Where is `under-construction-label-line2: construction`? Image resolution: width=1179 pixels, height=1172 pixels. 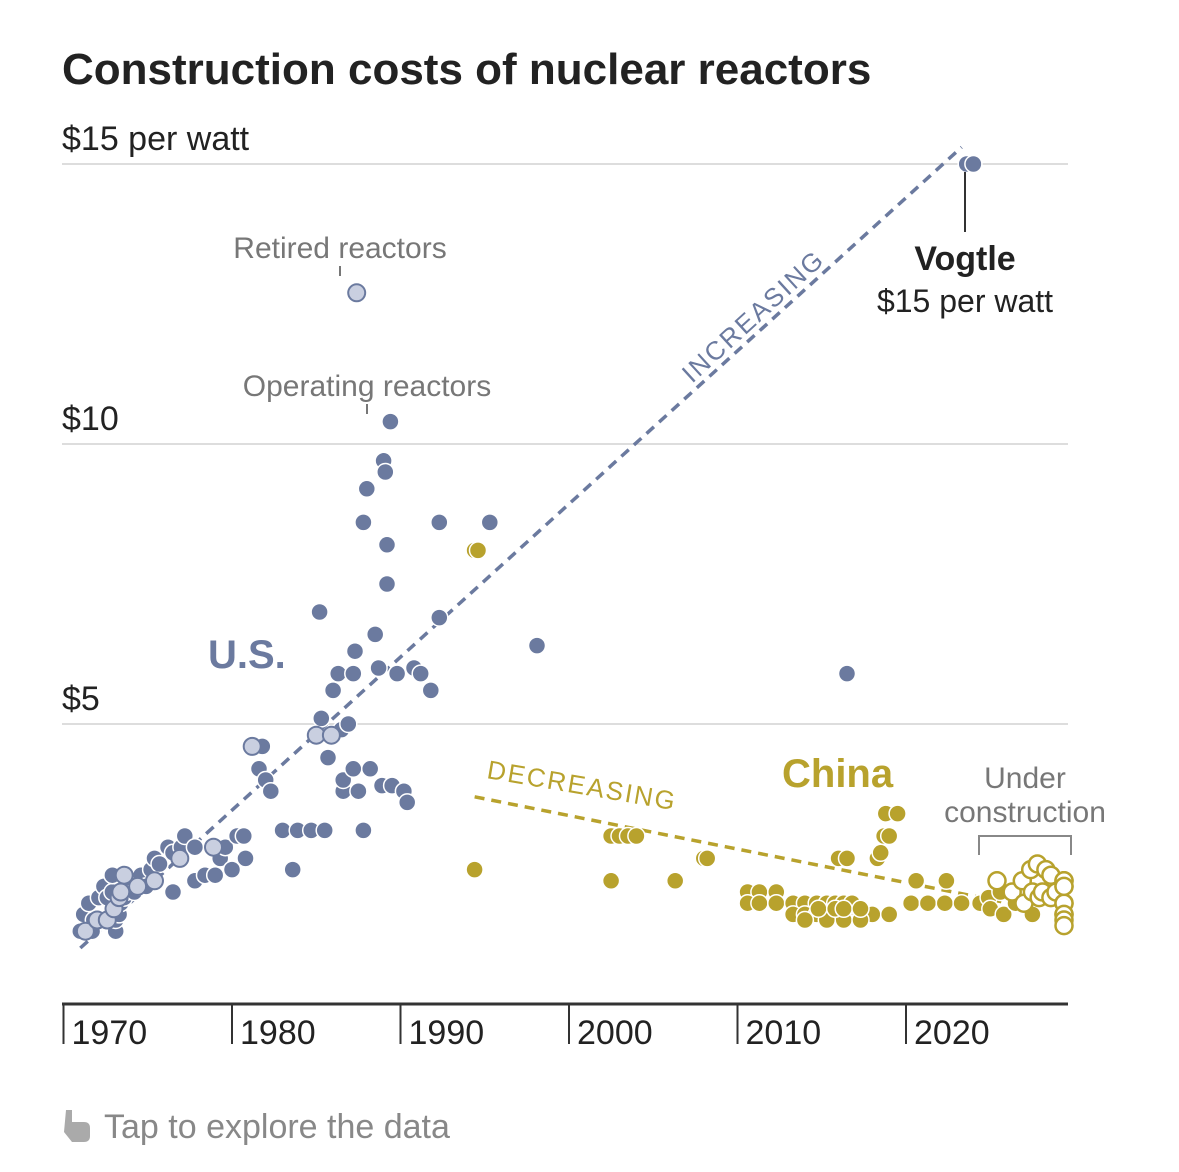 under-construction-label-line2: construction is located at coordinates (1025, 812).